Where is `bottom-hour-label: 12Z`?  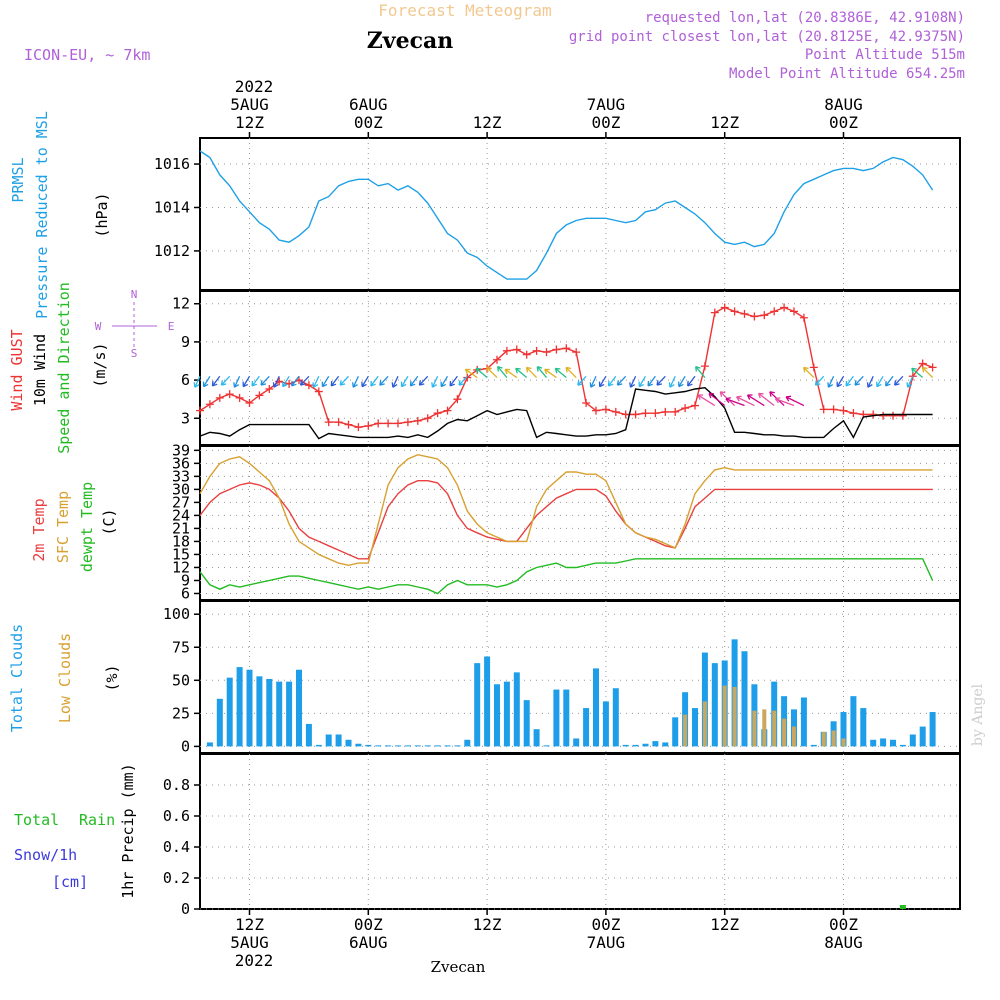
bottom-hour-label: 12Z is located at coordinates (249, 924).